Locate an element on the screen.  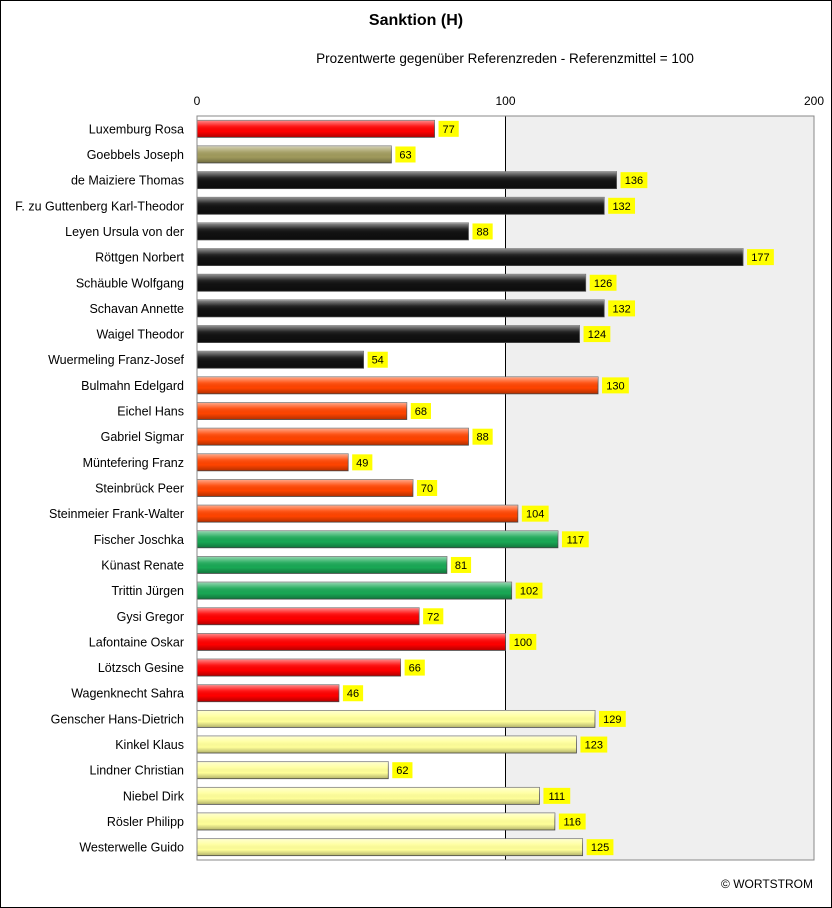
category-label: Schavan Annette is located at coordinates (136, 309).